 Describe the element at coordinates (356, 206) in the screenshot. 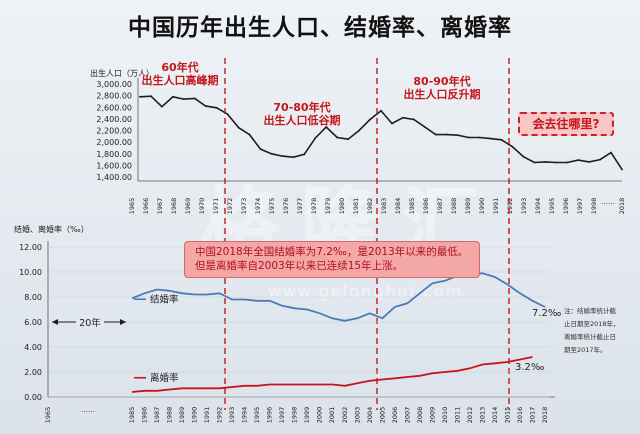

I see `top-xtick-label: 1981` at that location.